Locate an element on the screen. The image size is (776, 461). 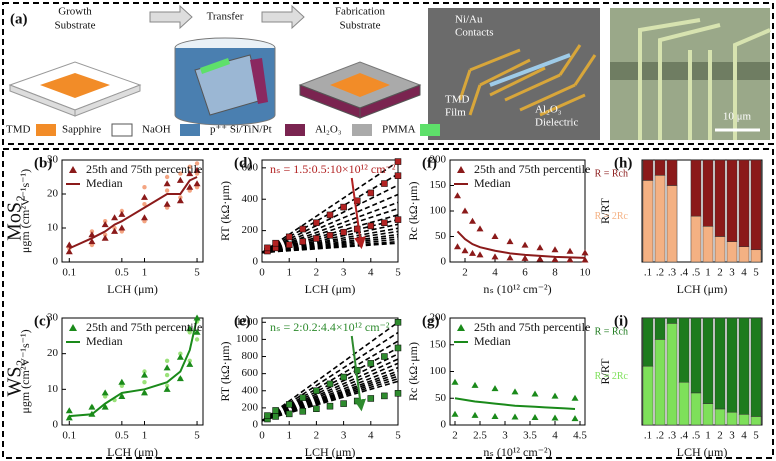
step-label: Growth is located at coordinates (75, 12).